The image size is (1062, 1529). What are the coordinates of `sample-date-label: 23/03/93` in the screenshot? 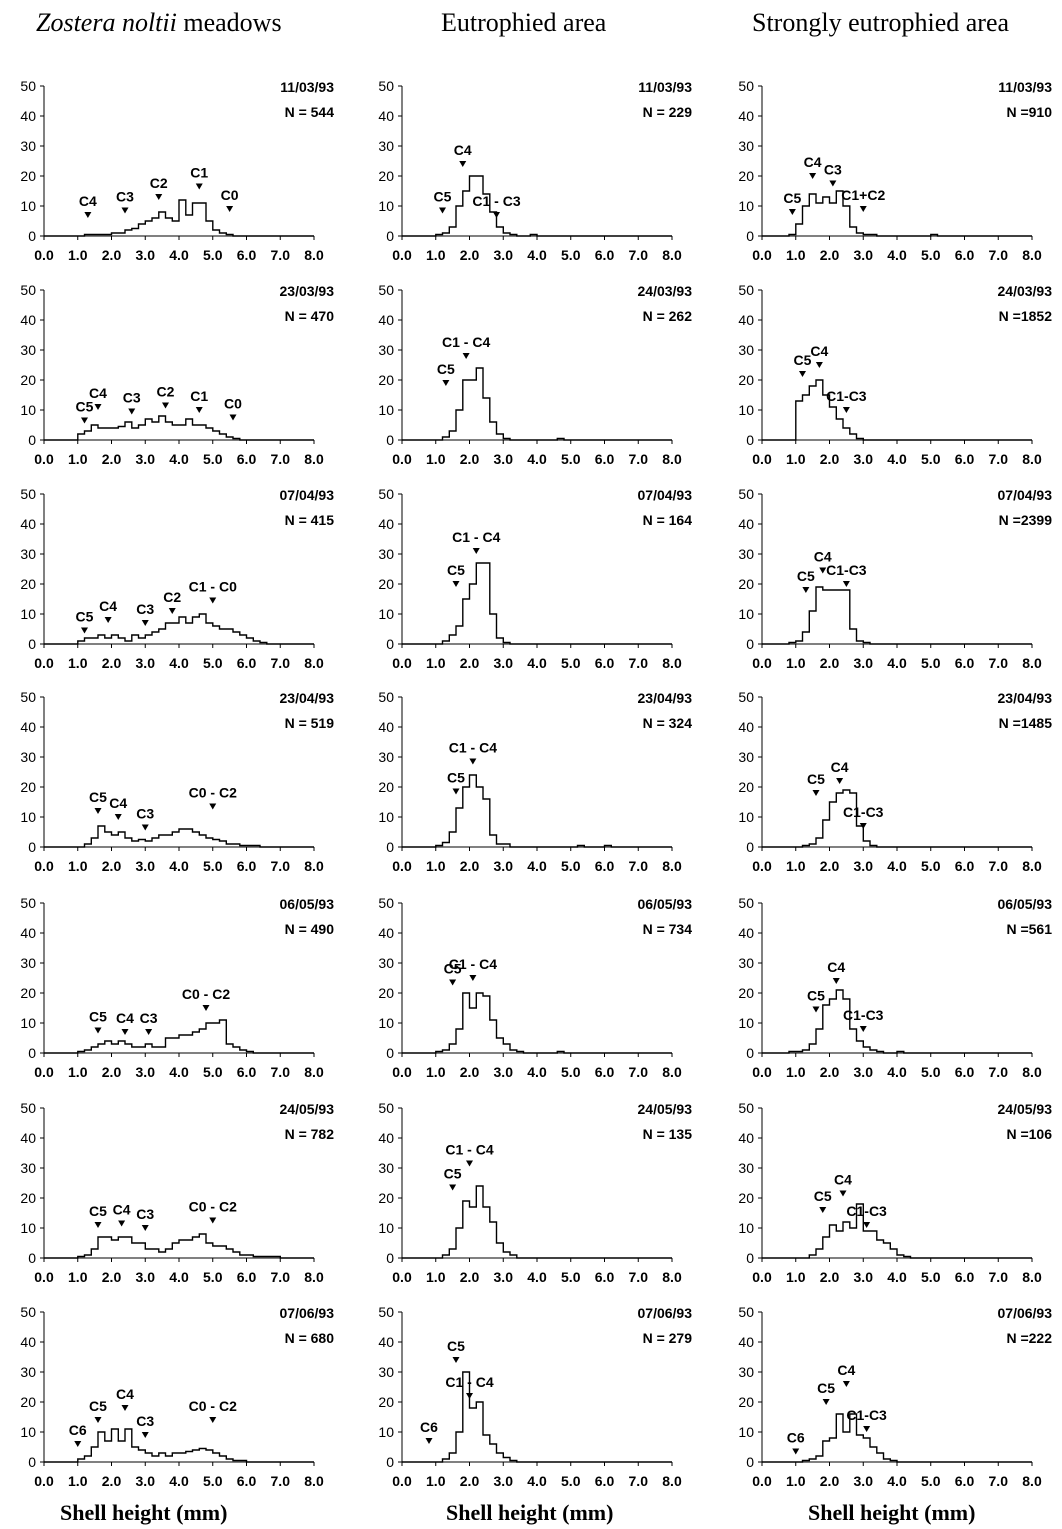 It's located at (307, 291).